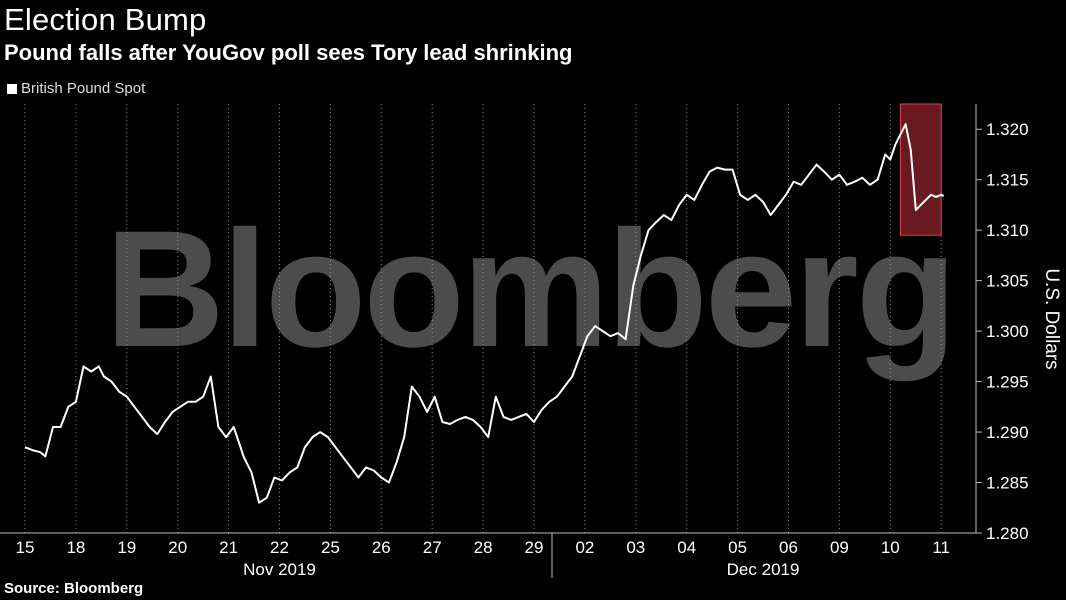 The height and width of the screenshot is (600, 1066). What do you see at coordinates (126, 547) in the screenshot?
I see `x-tick-label: 19` at bounding box center [126, 547].